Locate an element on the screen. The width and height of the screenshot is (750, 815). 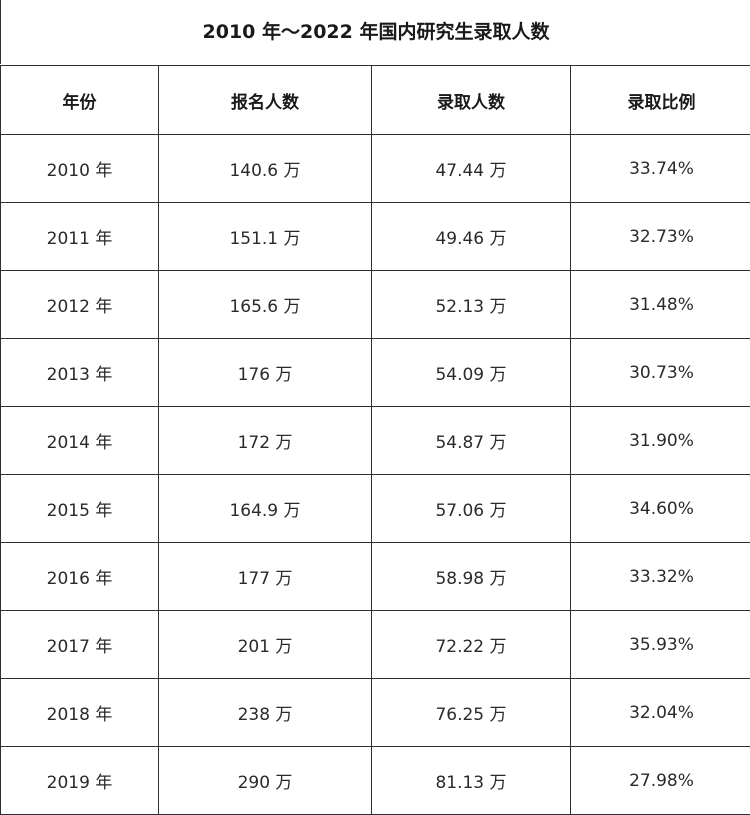
cell-admitted: 52.13 万 is located at coordinates (471, 305).